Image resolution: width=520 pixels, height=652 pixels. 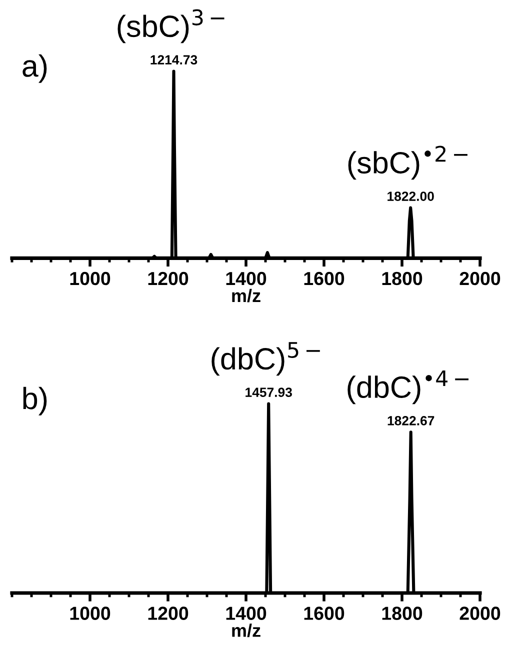 I want to click on annotation: (sbC)$^{3−}$, so click(x=171, y=26).